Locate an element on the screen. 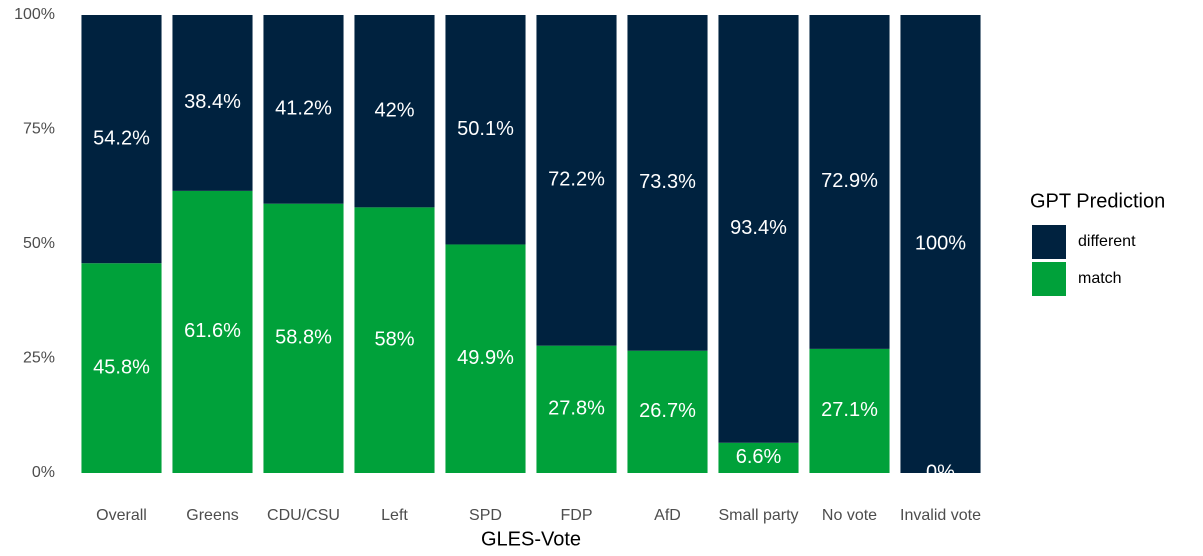 The image size is (1203, 556). y-tick-label: 75% is located at coordinates (39, 129).